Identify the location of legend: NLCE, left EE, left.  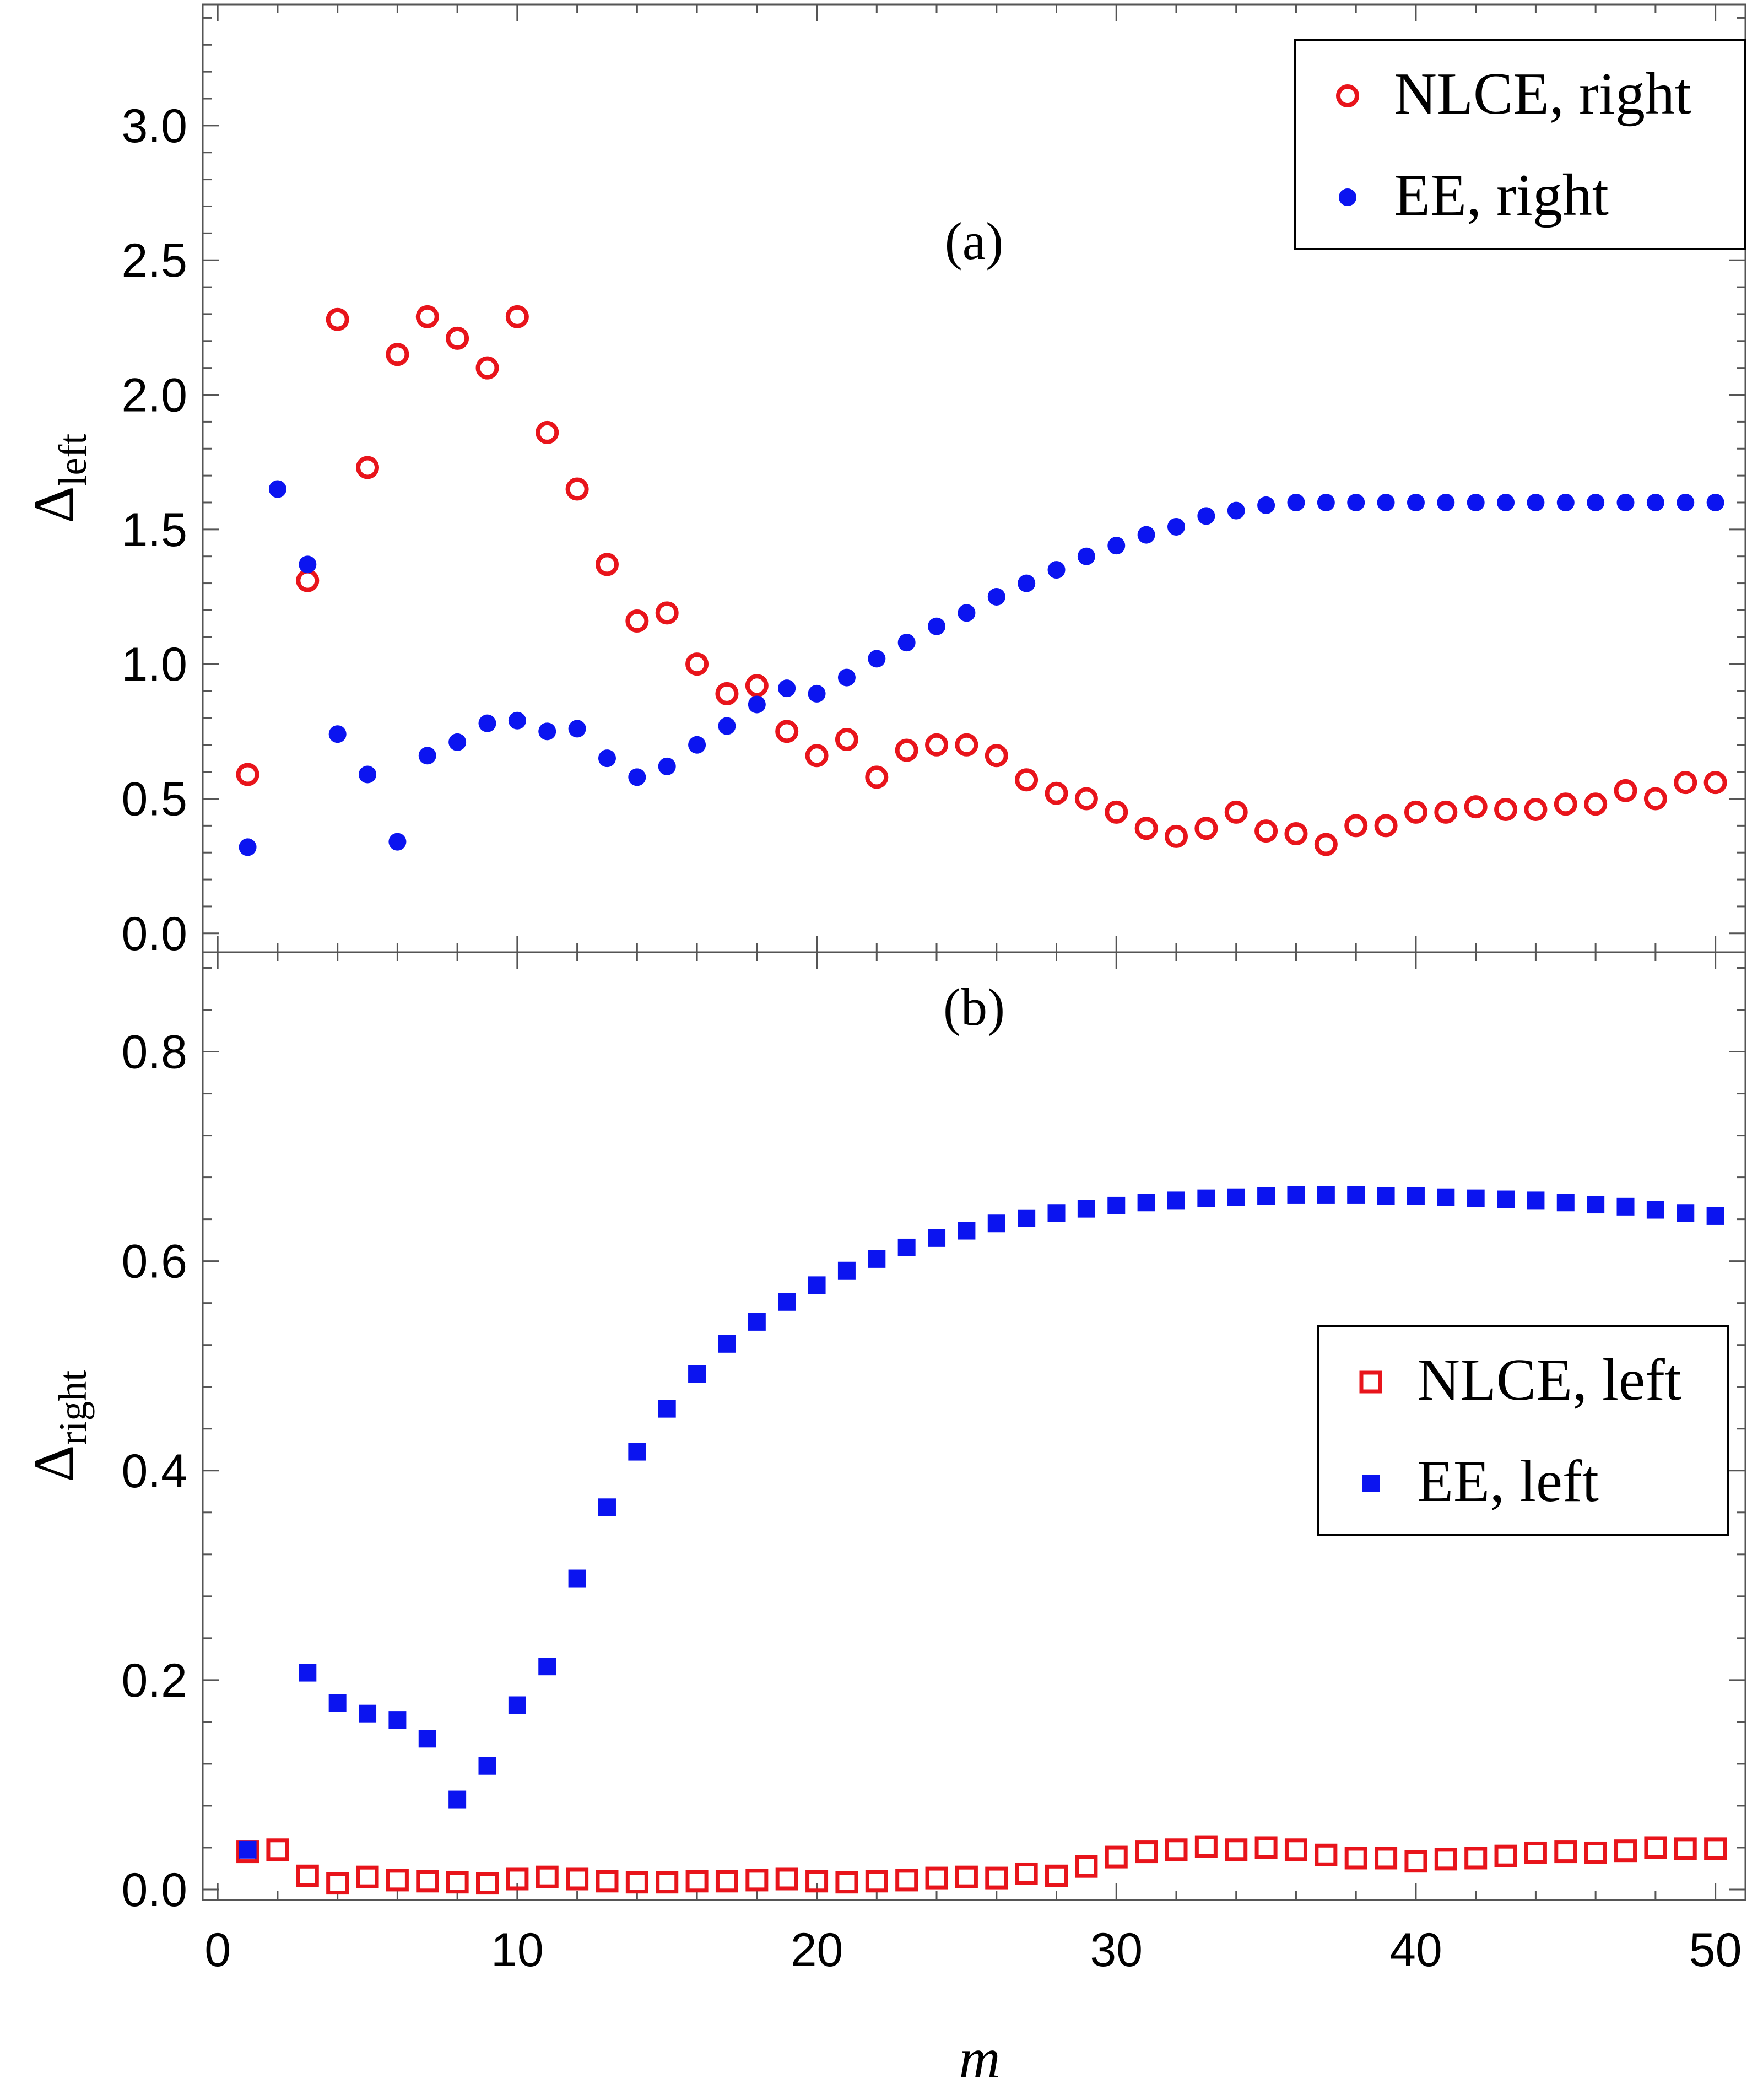
(1523, 1430).